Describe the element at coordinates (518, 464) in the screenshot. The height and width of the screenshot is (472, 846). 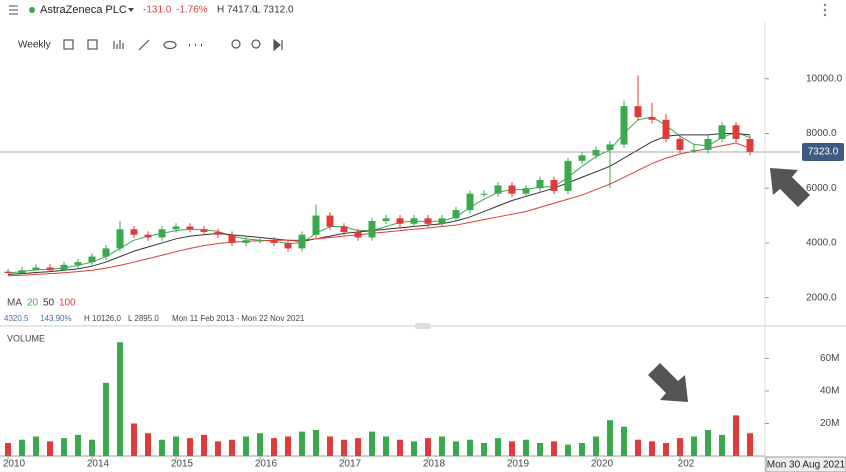
I see `x-tick-label: 2019` at that location.